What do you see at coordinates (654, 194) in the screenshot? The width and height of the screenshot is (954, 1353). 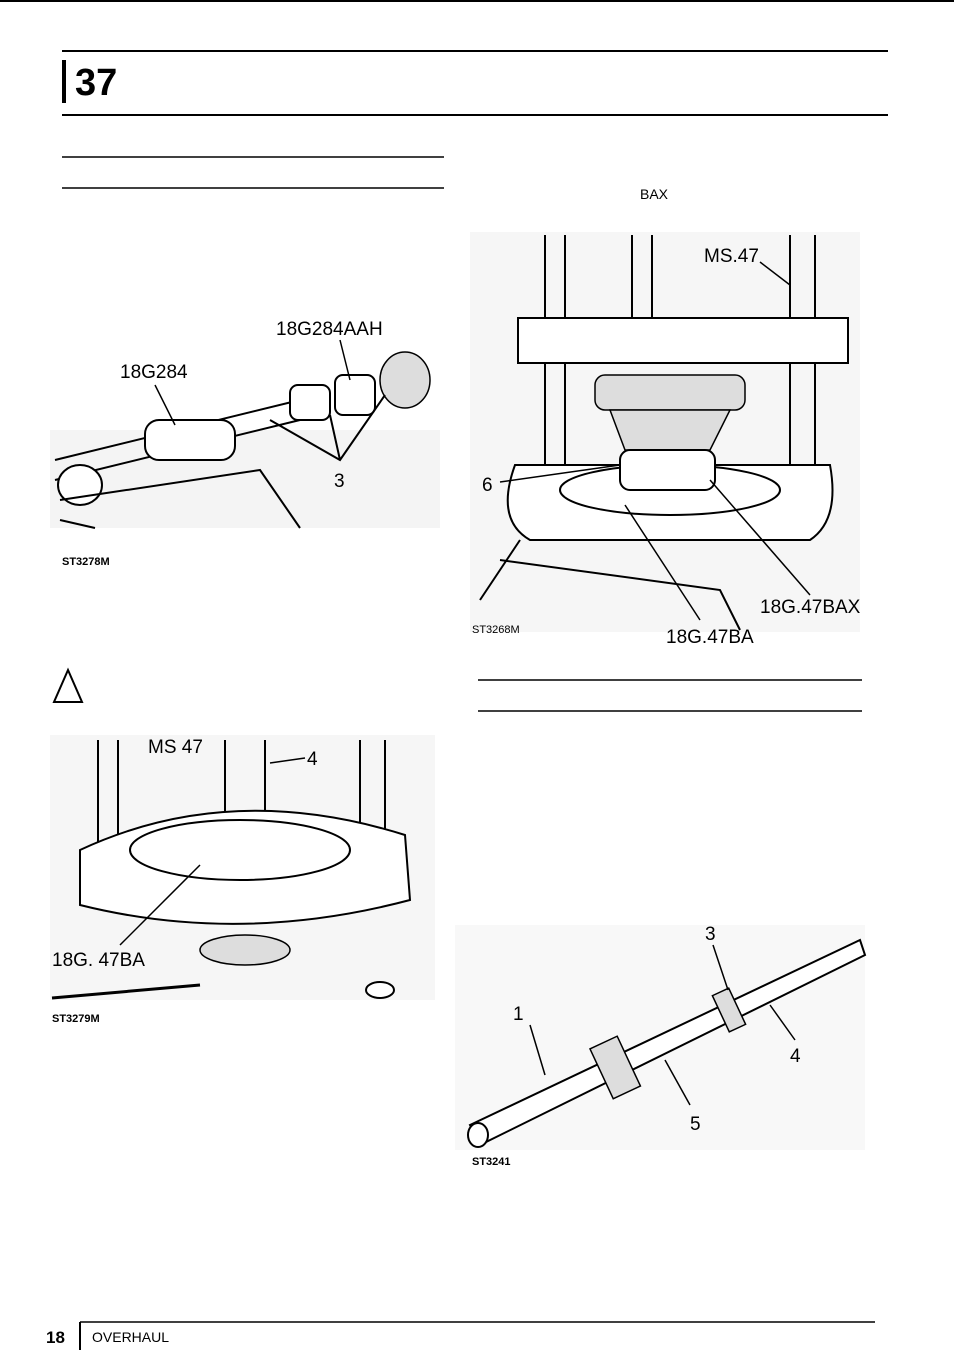 I see `note-text: BAX` at bounding box center [654, 194].